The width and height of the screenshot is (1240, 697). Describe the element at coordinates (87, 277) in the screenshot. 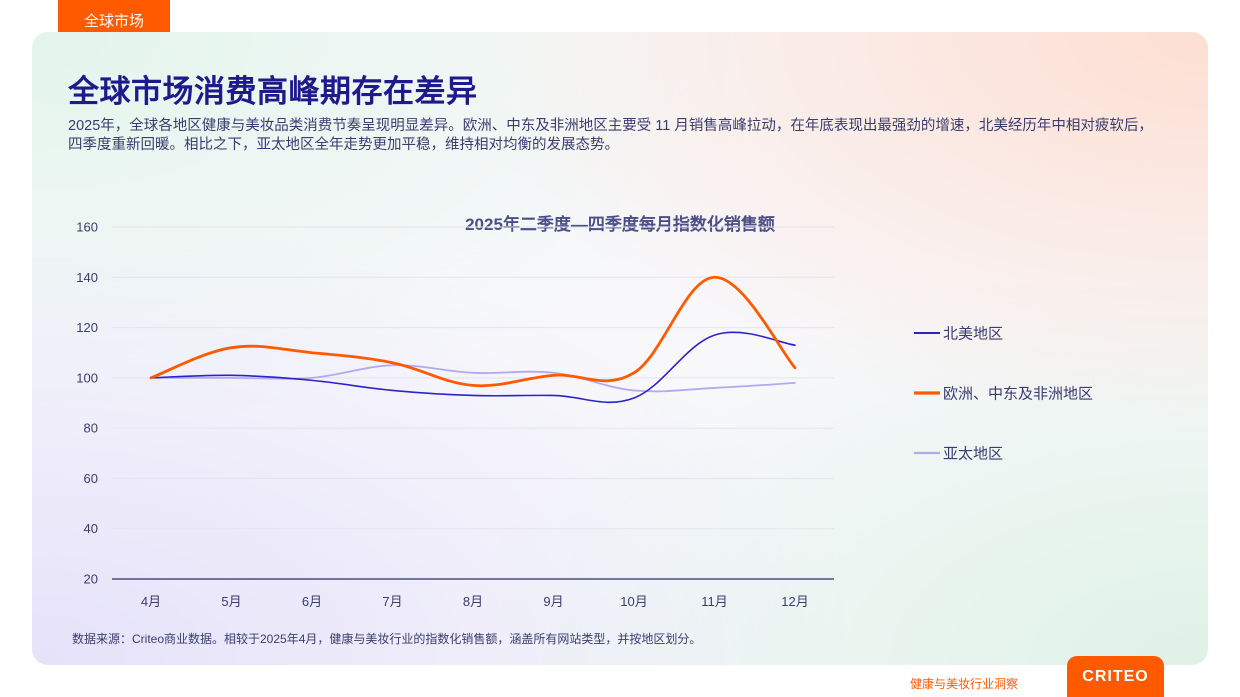

I see `y-tick-label: 140` at that location.